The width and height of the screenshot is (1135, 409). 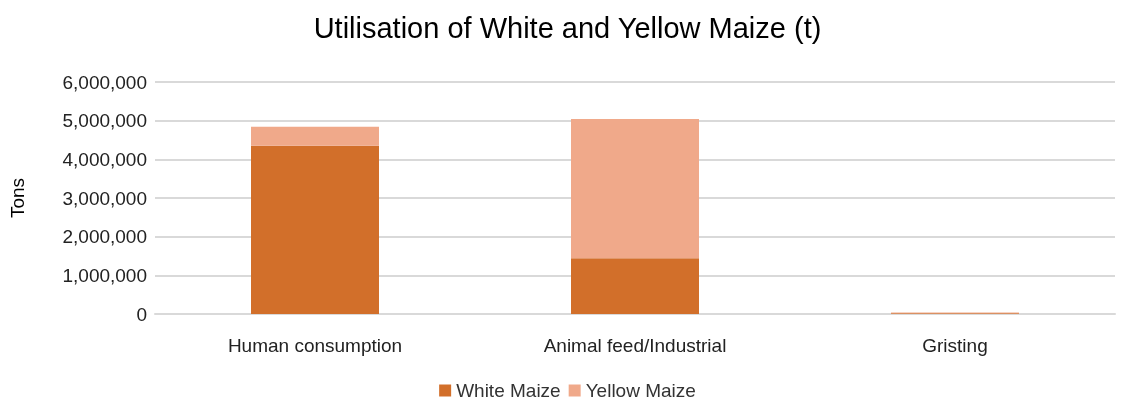 I want to click on chart-title: Utilisation of White and Yellow Maize (t), so click(x=567, y=27).